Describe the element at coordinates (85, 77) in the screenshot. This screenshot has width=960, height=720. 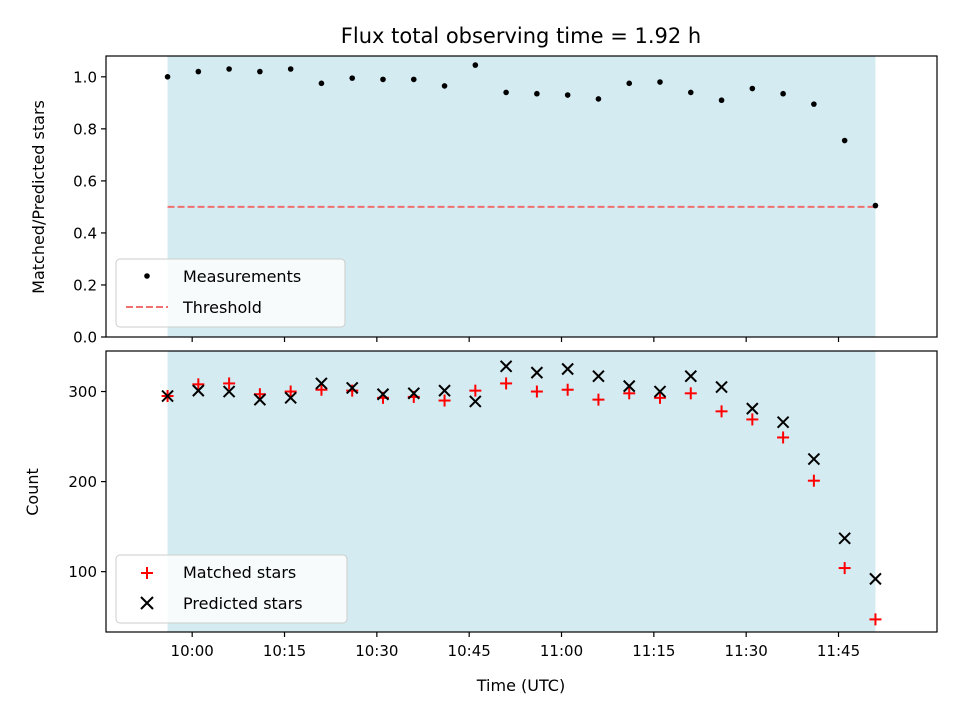
I see `y-tick-label: 1.0` at that location.